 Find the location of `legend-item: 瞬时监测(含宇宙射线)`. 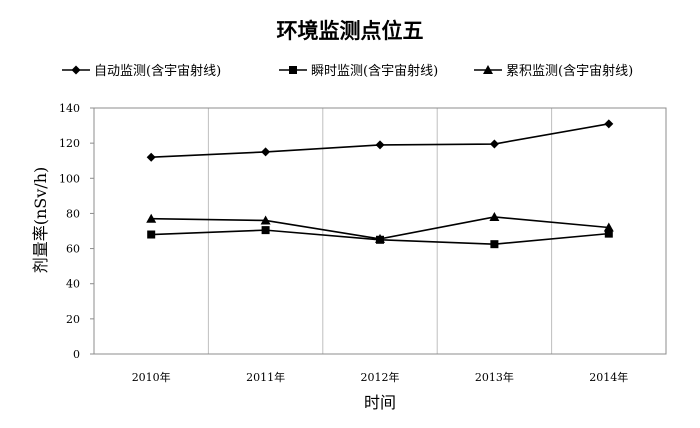

legend-item: 瞬时监测(含宇宙射线) is located at coordinates (358, 71).